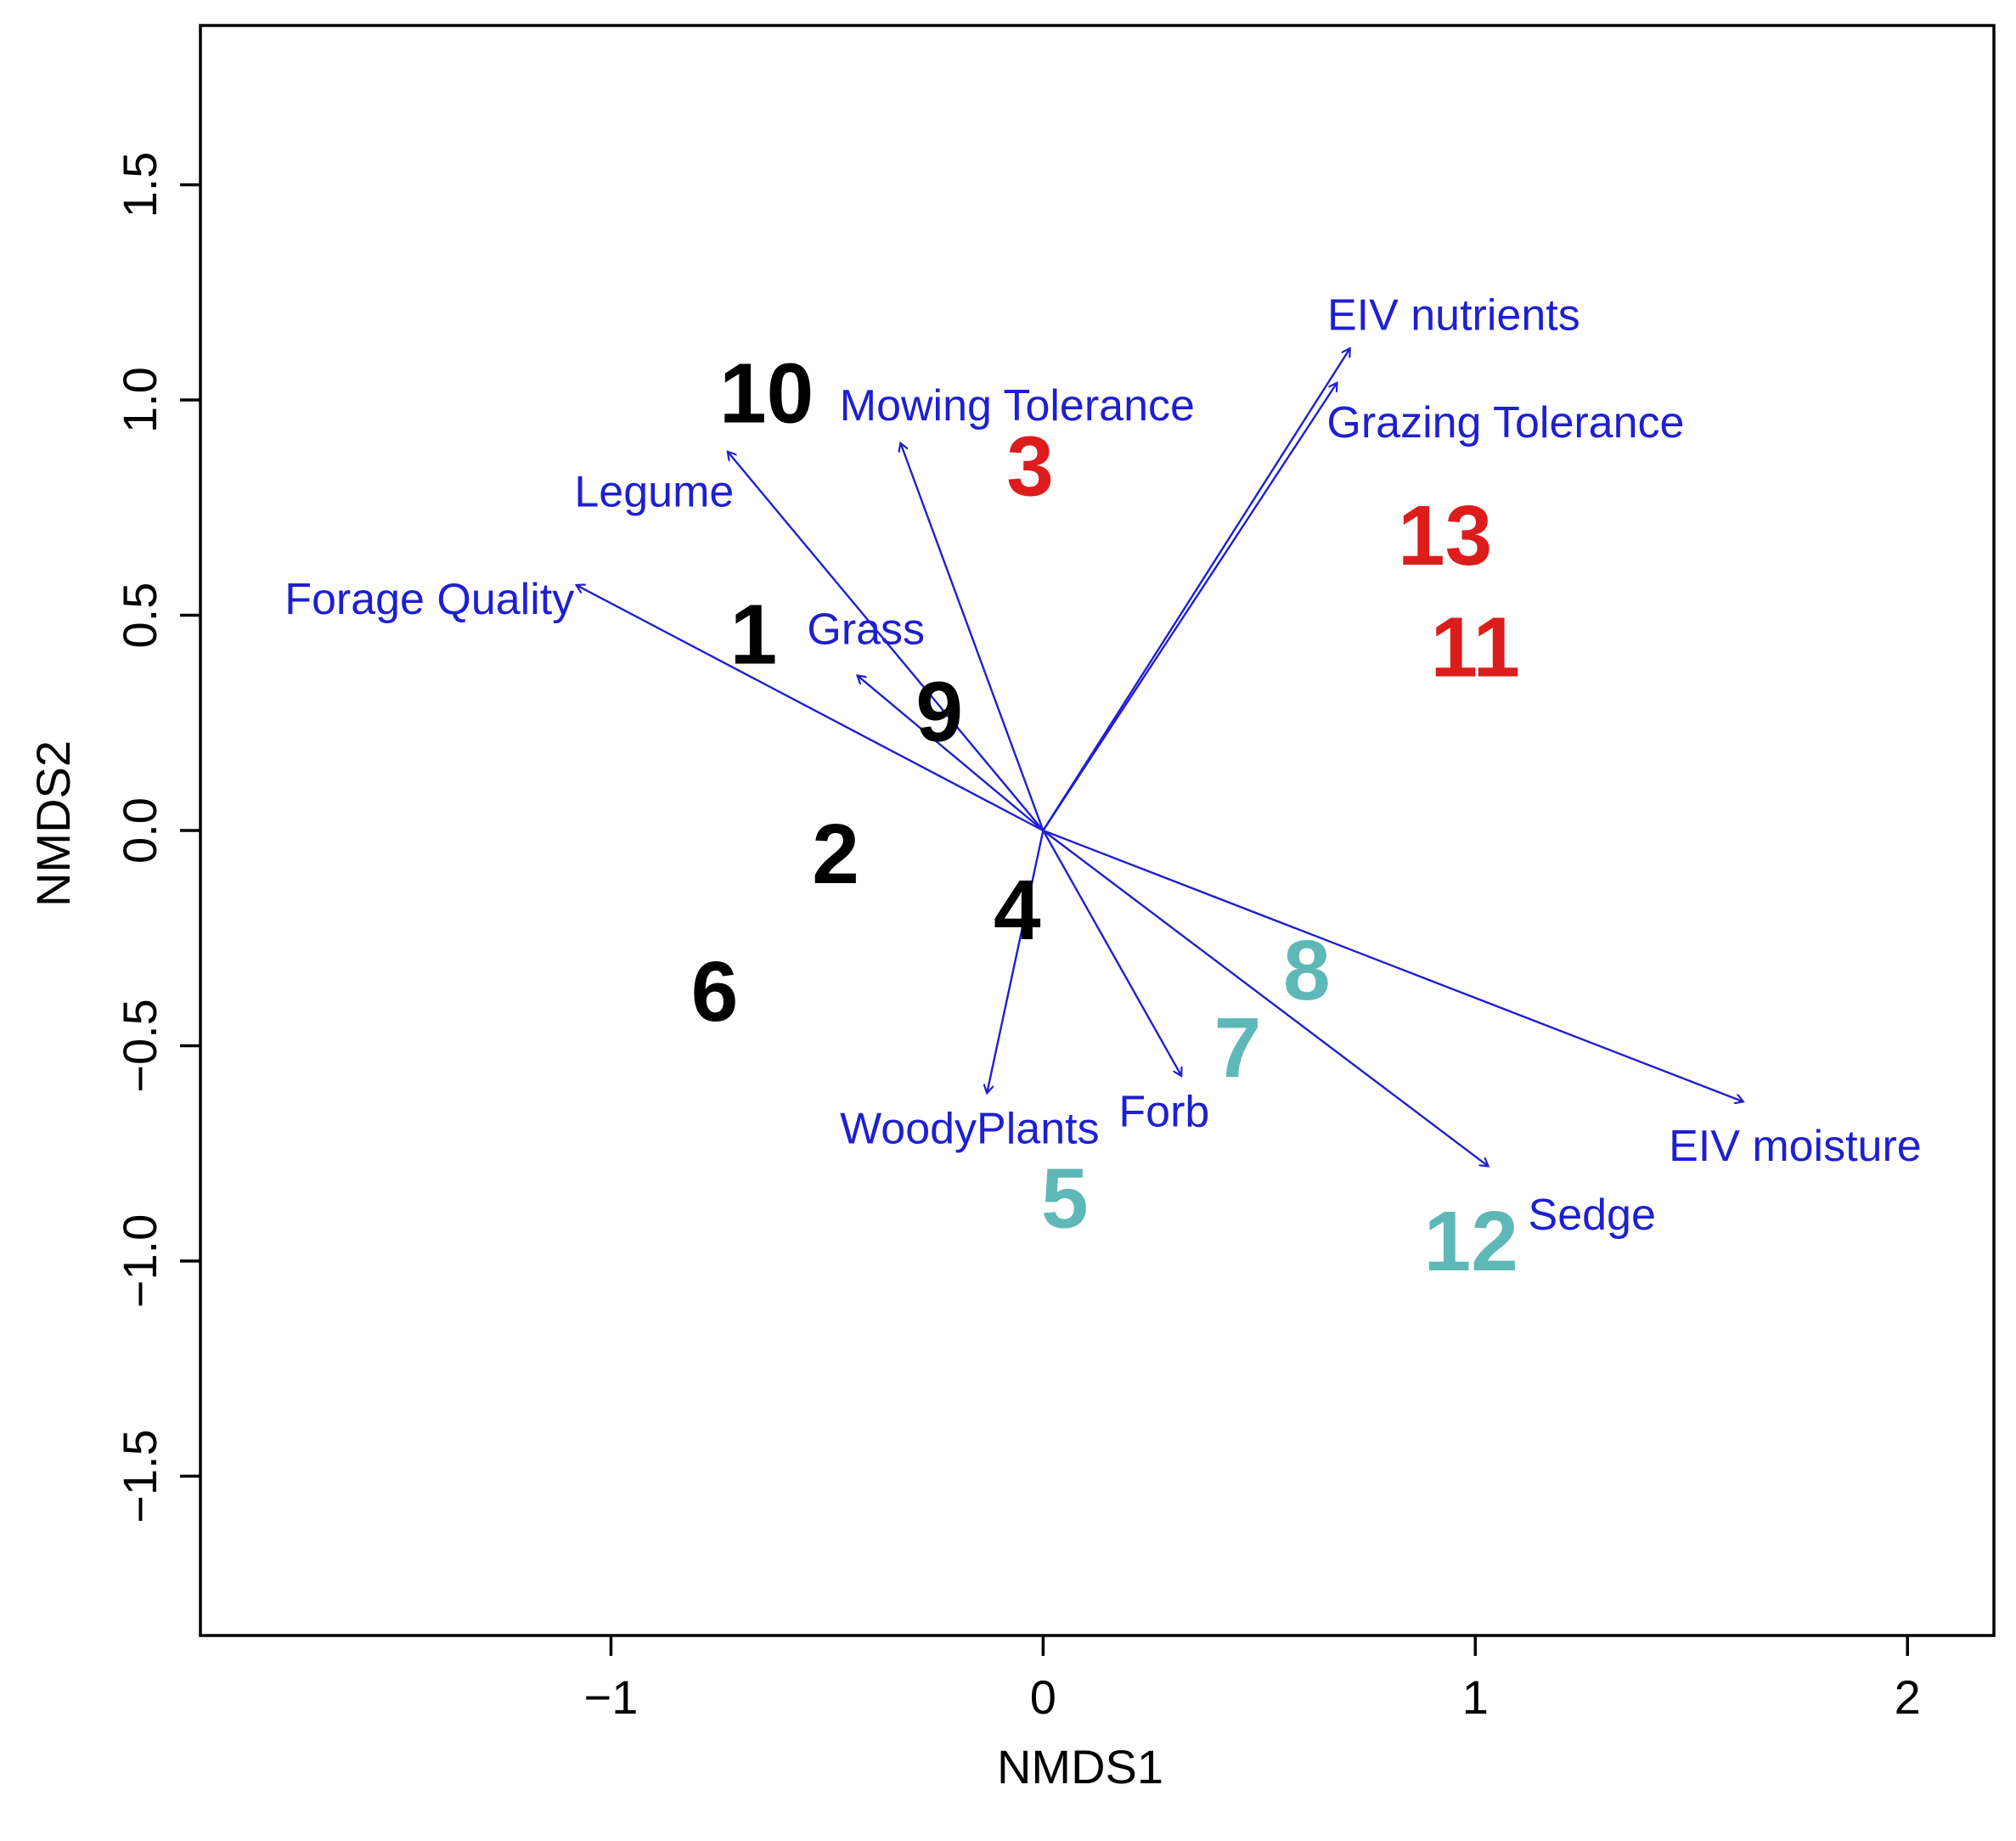 The image size is (2016, 1841). I want to click on site-label: 13, so click(1445, 536).